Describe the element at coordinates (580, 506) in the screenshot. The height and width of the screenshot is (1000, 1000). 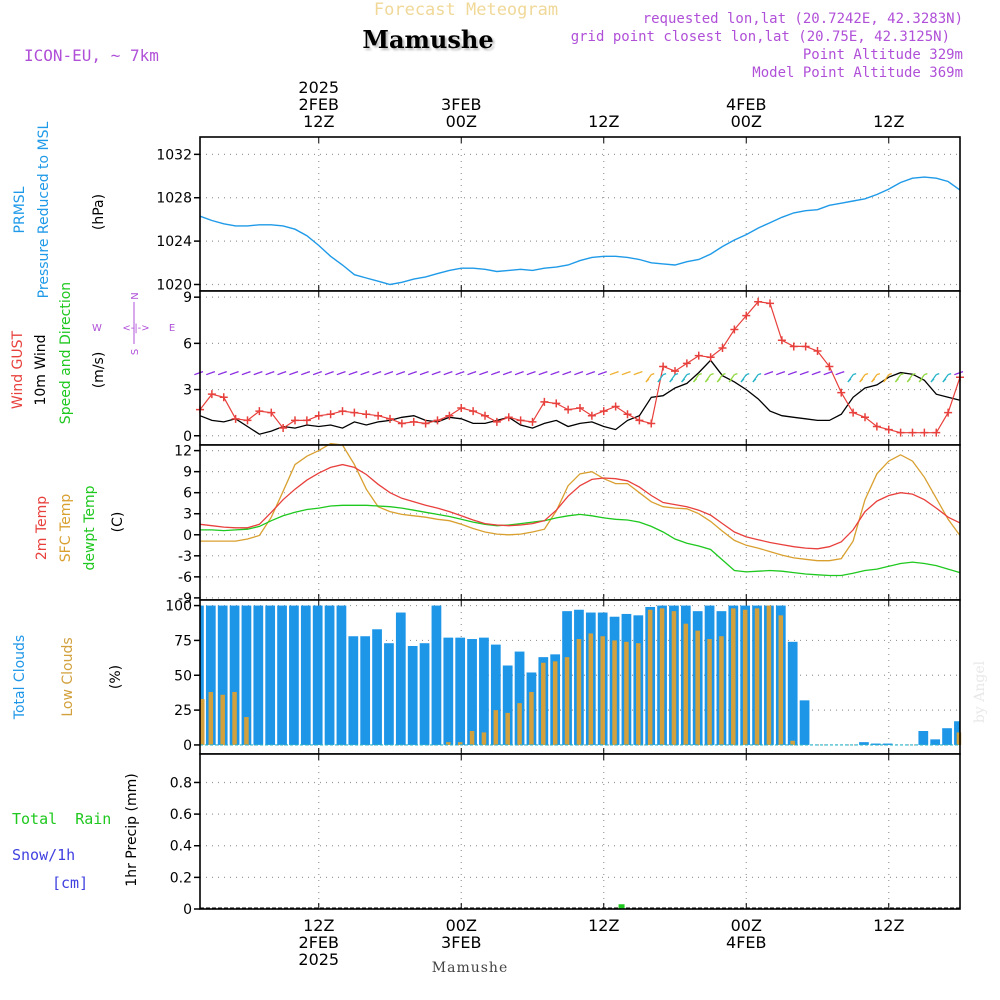
I see `t2m-line` at that location.